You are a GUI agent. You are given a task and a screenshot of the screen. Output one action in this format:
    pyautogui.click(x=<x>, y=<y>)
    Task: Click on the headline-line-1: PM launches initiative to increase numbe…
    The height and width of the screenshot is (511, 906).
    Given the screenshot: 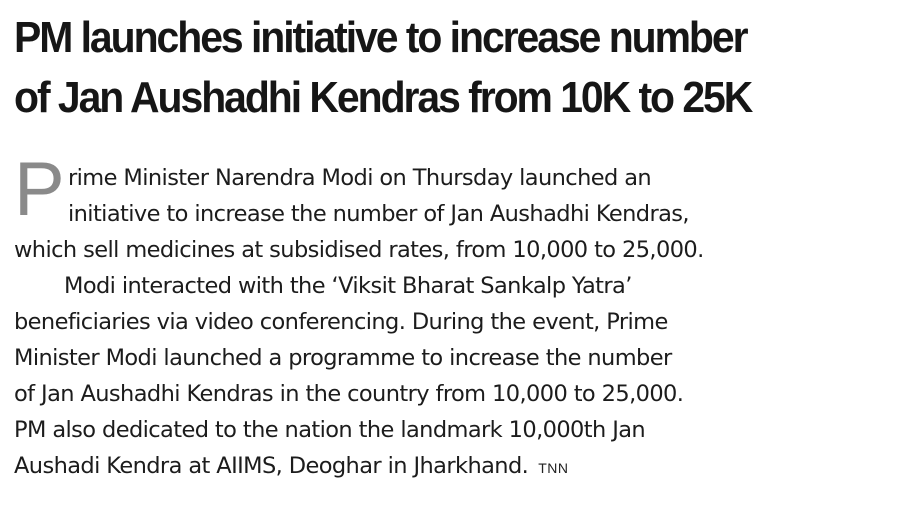 What is the action you would take?
    pyautogui.click(x=381, y=37)
    